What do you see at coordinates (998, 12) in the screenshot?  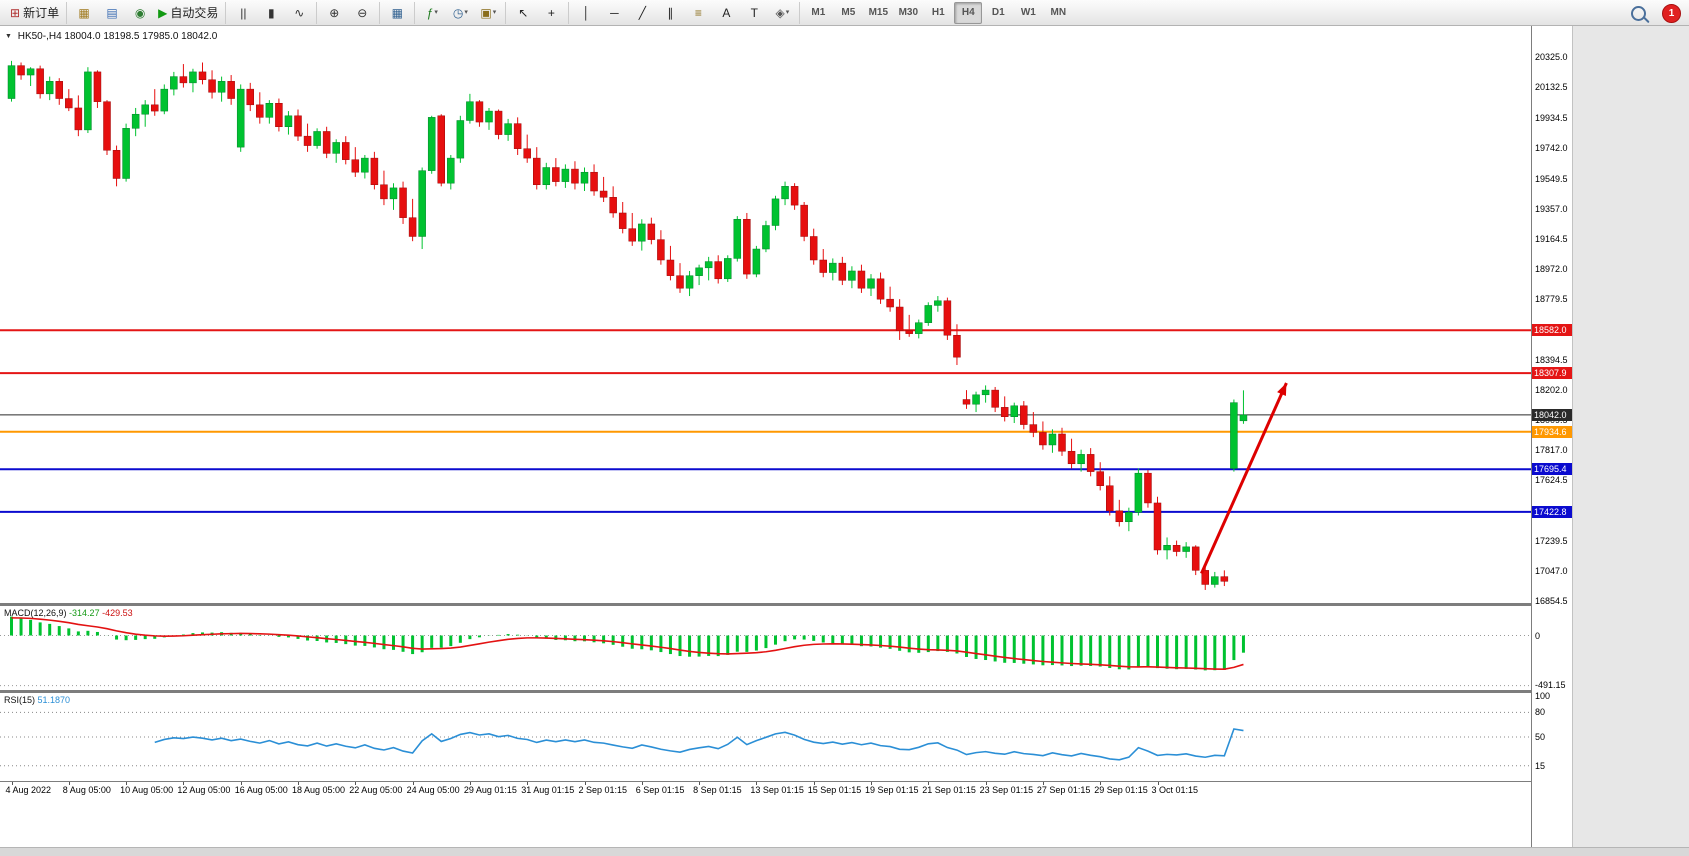 I see `tf-d1-button: D1` at bounding box center [998, 12].